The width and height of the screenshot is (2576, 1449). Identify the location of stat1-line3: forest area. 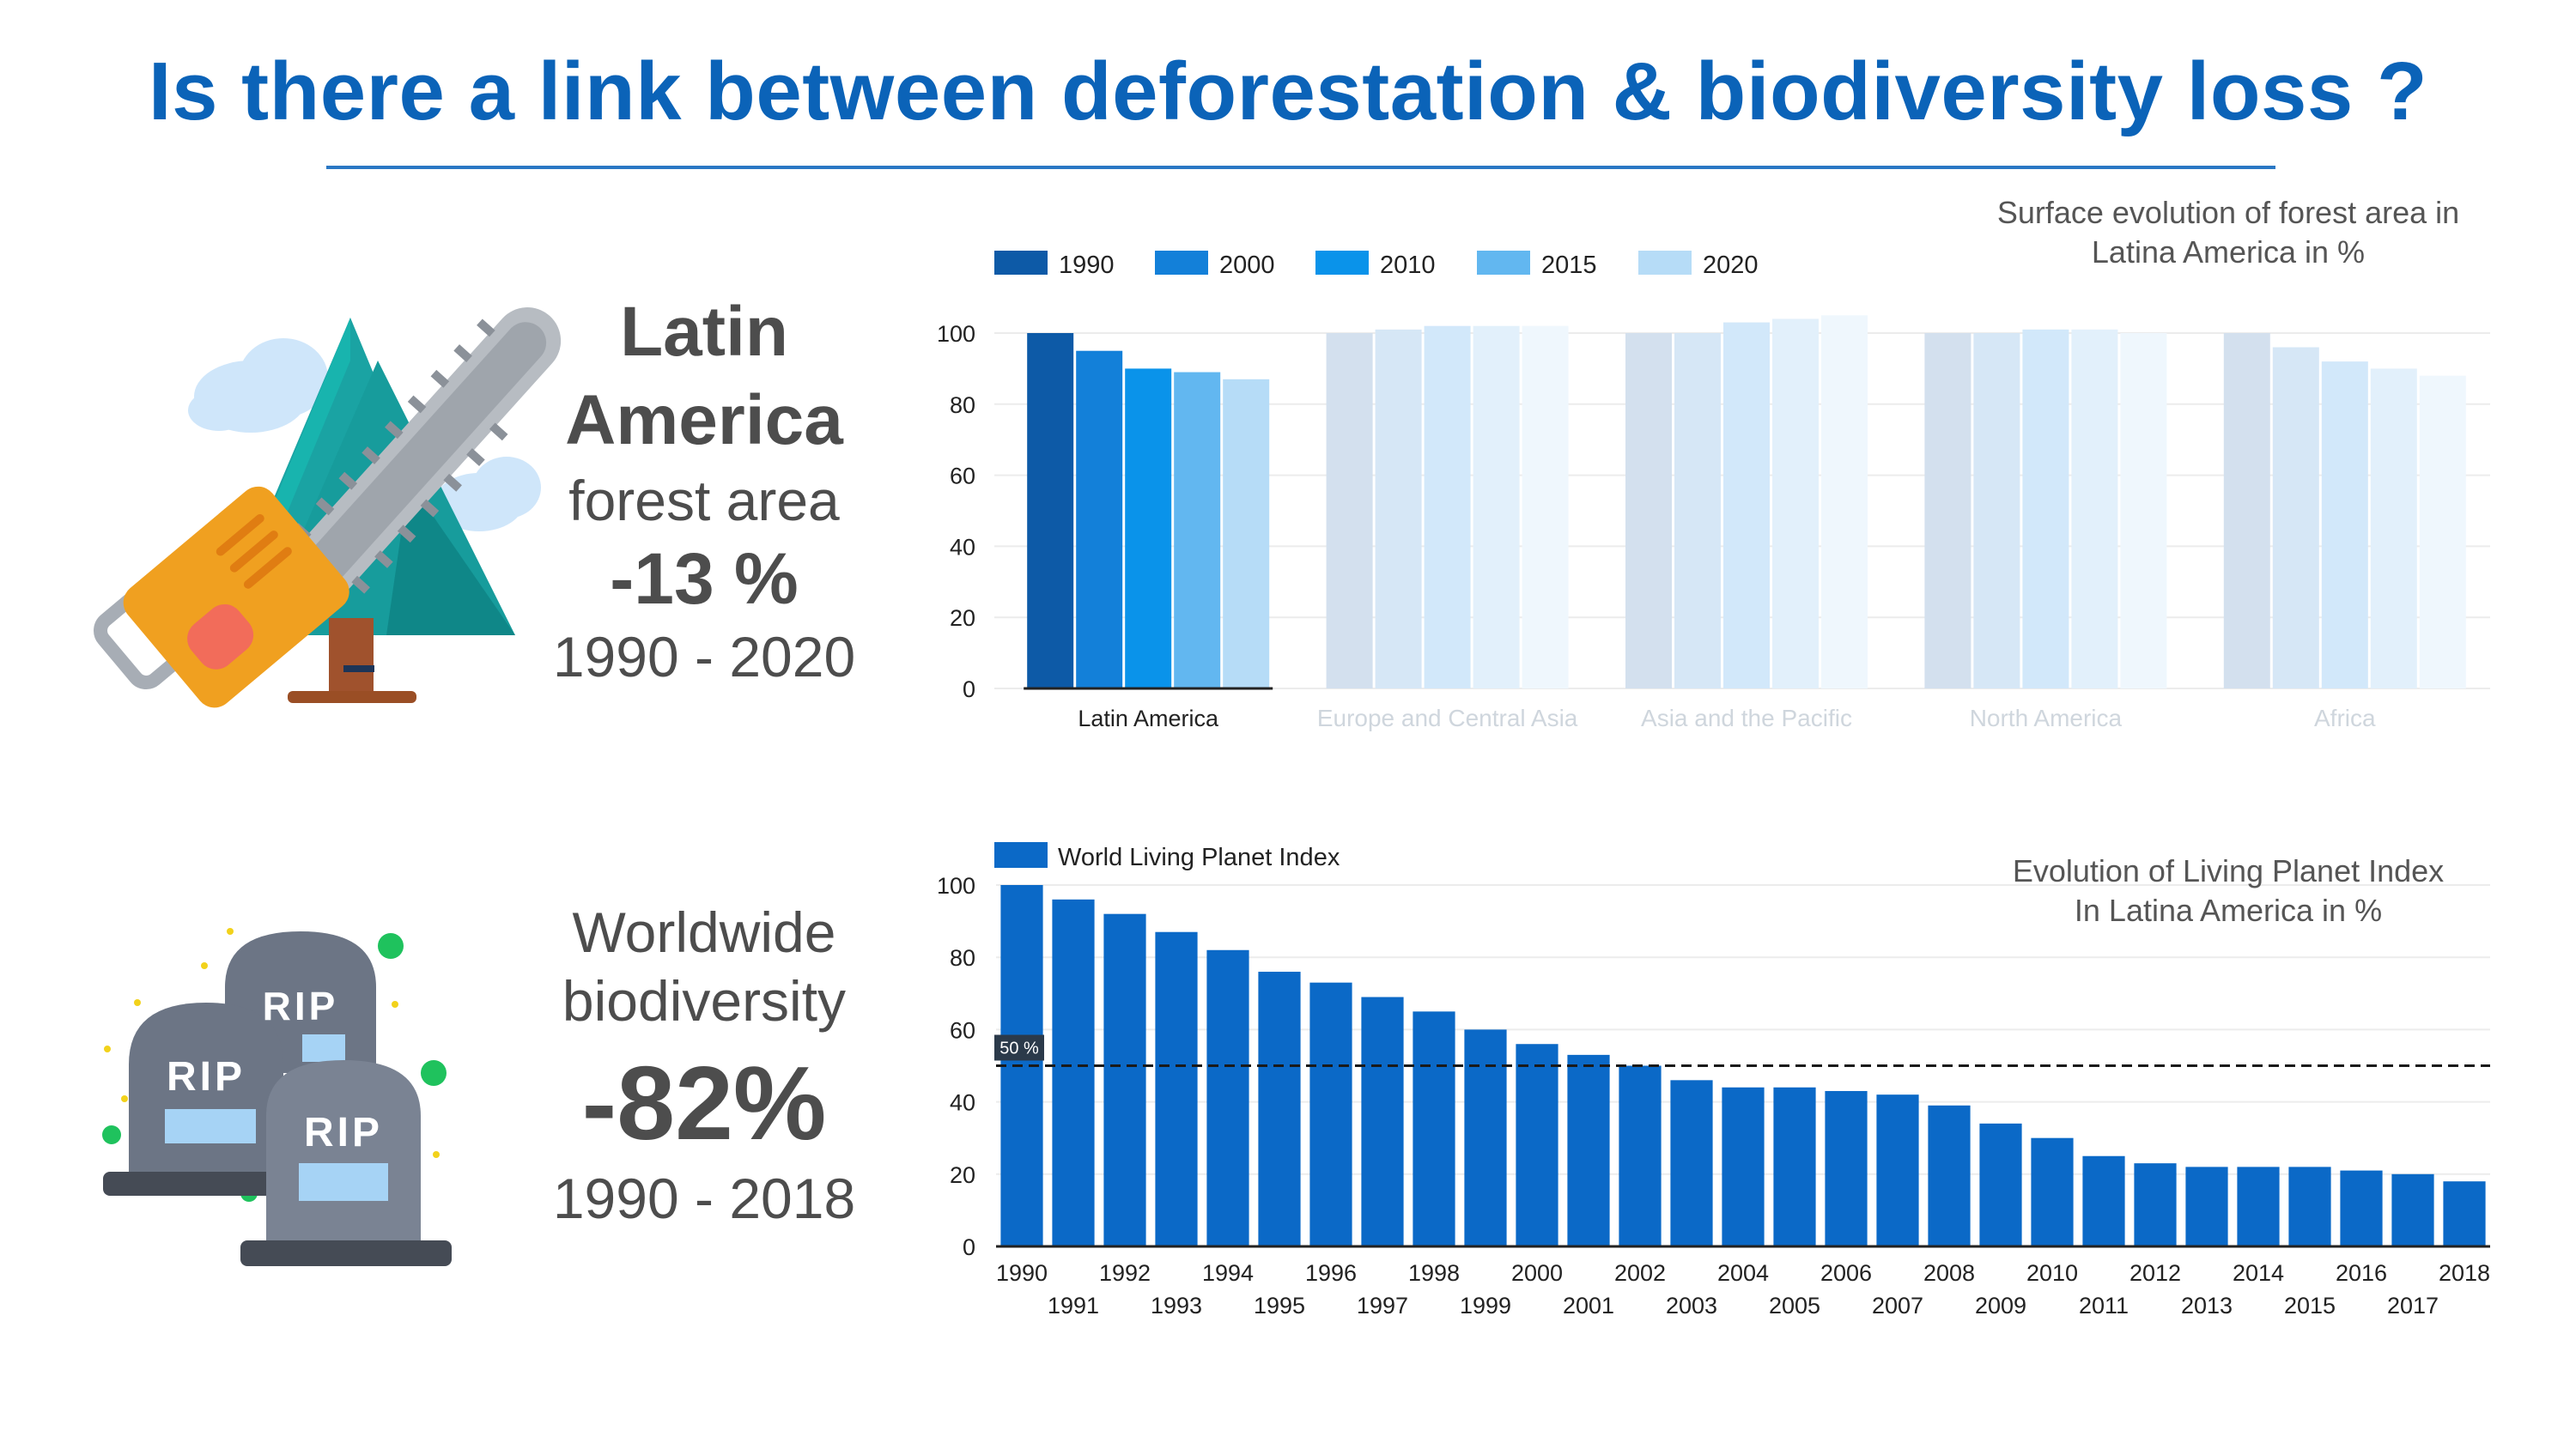
(704, 500).